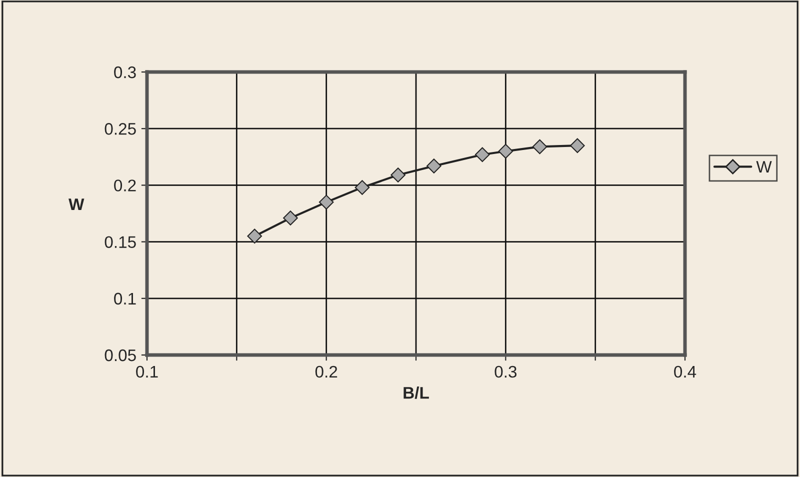 The width and height of the screenshot is (800, 477). What do you see at coordinates (125, 72) in the screenshot?
I see `y-tick-label: 0.3` at bounding box center [125, 72].